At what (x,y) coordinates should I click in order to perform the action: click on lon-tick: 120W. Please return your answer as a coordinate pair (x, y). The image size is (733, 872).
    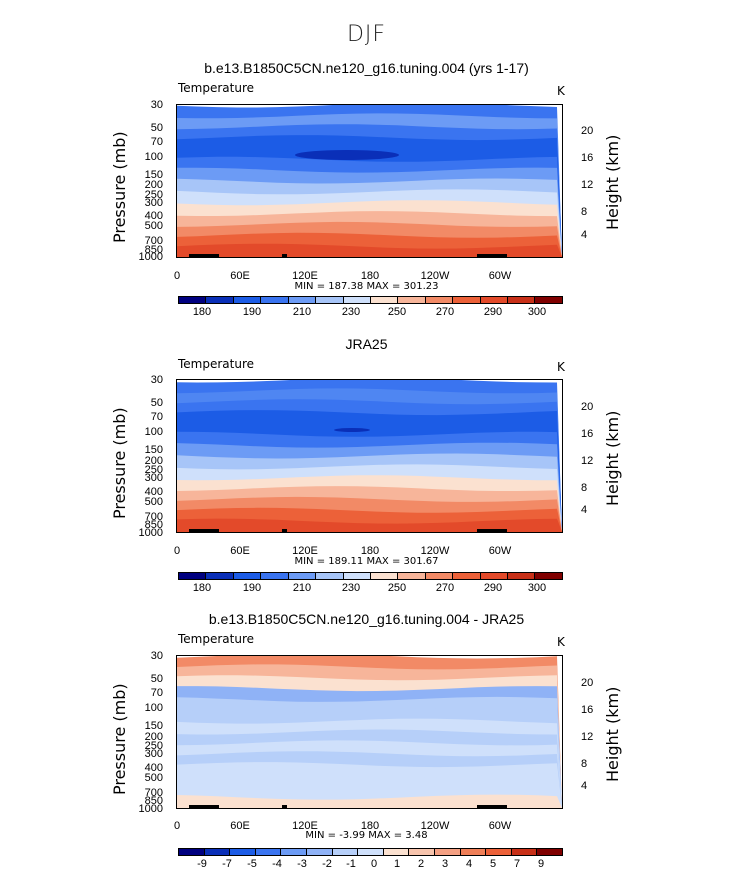
    Looking at the image, I should click on (435, 551).